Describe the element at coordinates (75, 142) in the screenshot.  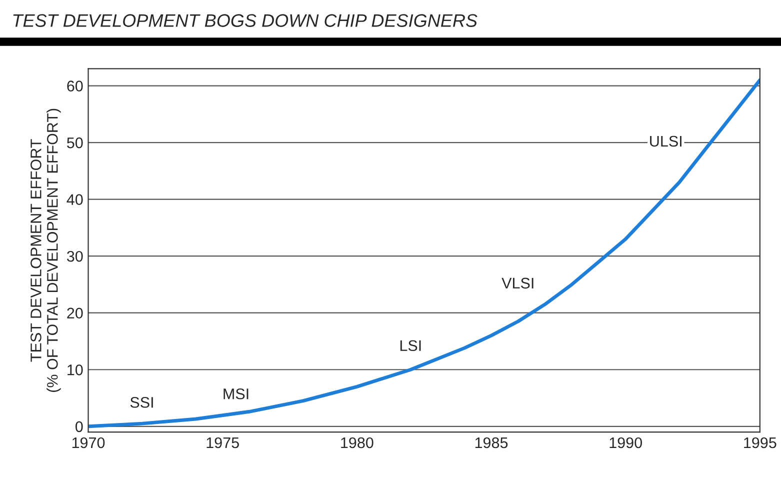
I see `y-tick-label: 50` at that location.